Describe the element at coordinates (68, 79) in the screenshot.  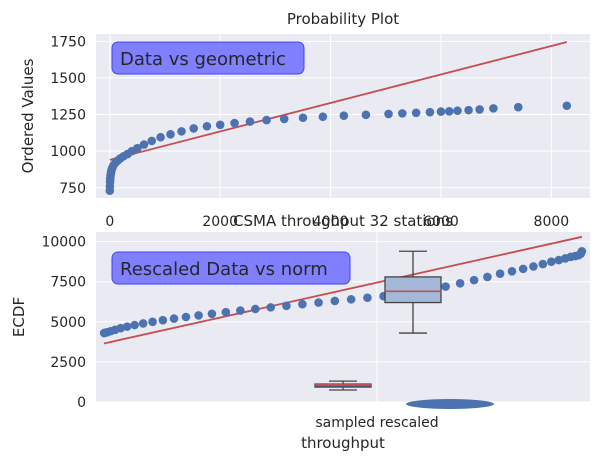
I see `top-ytick-label: 1500` at that location.